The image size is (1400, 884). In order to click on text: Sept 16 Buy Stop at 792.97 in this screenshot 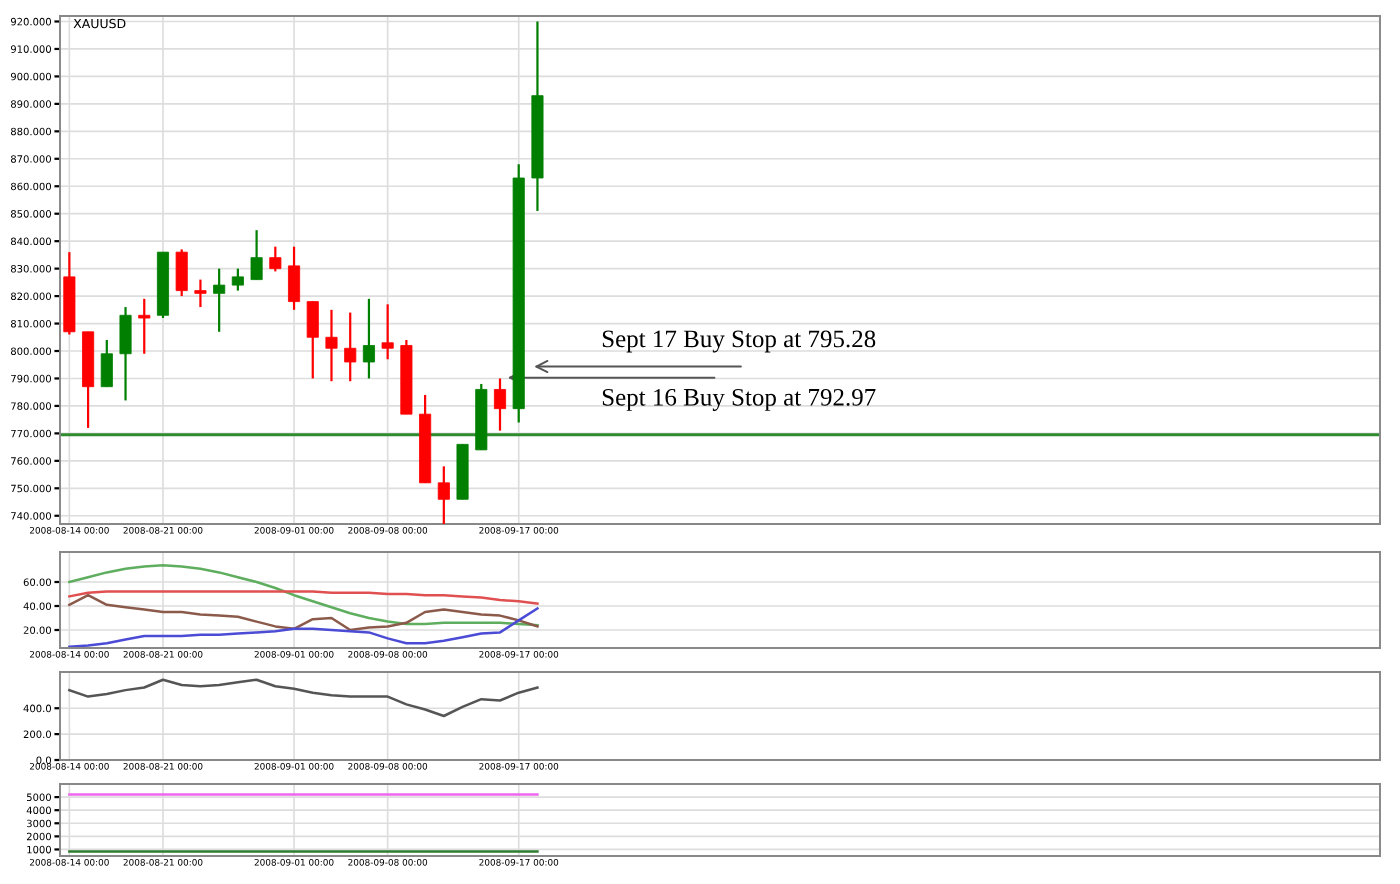, I will do `click(739, 399)`.